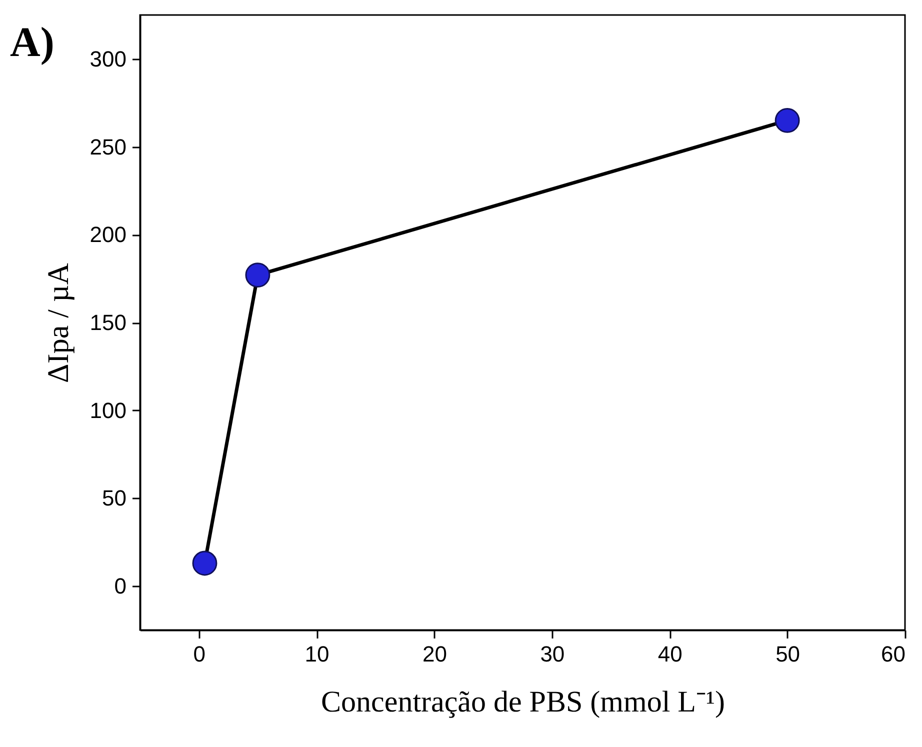  What do you see at coordinates (32, 43) in the screenshot?
I see `chart-title: A)` at bounding box center [32, 43].